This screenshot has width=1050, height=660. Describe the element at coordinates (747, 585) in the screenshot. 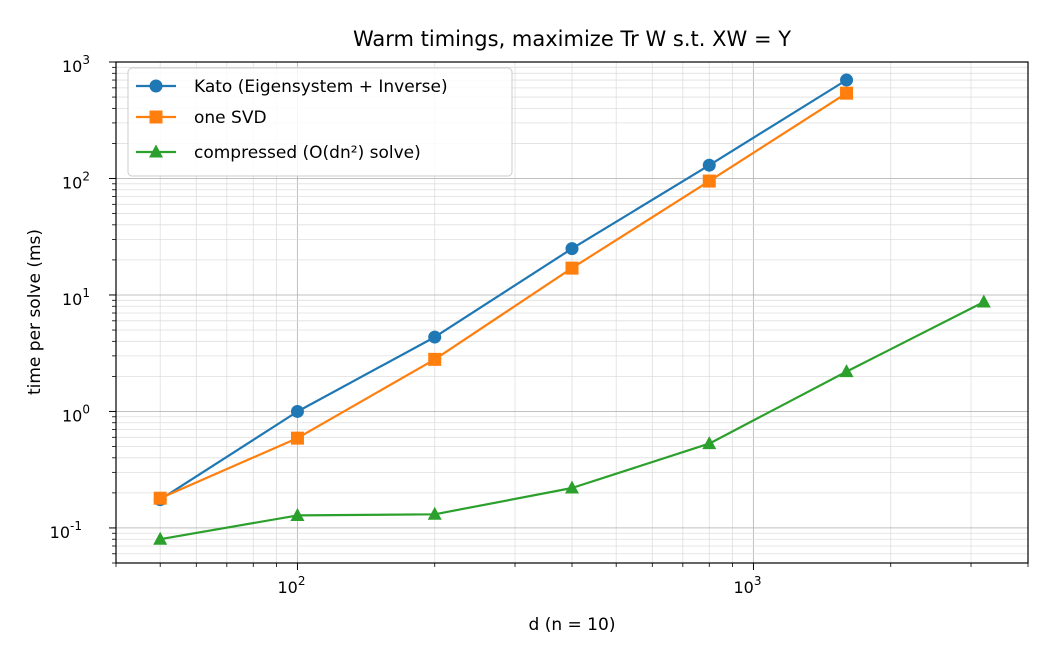

I see `x-tick-label: 10³` at that location.